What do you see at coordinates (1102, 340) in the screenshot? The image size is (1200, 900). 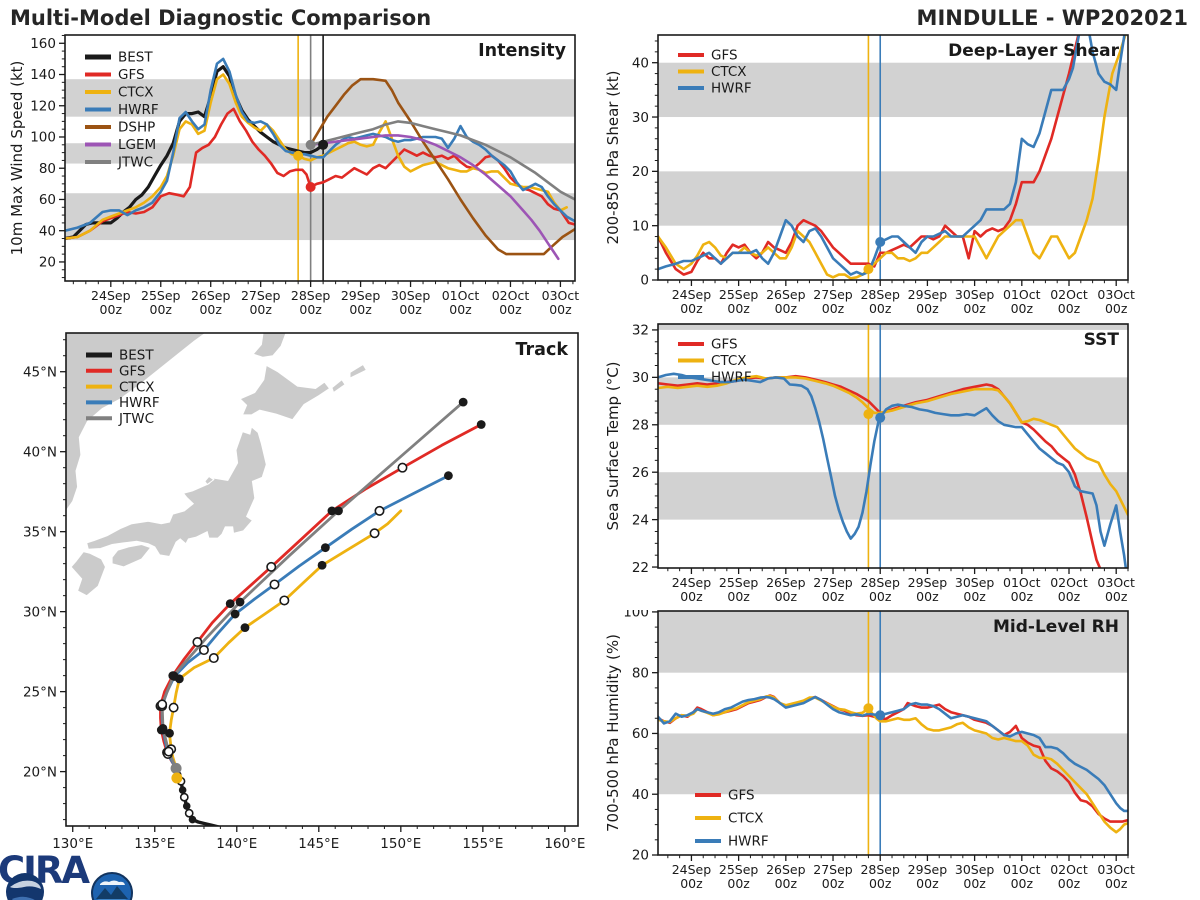 I see `svg-text: SST` at bounding box center [1102, 340].